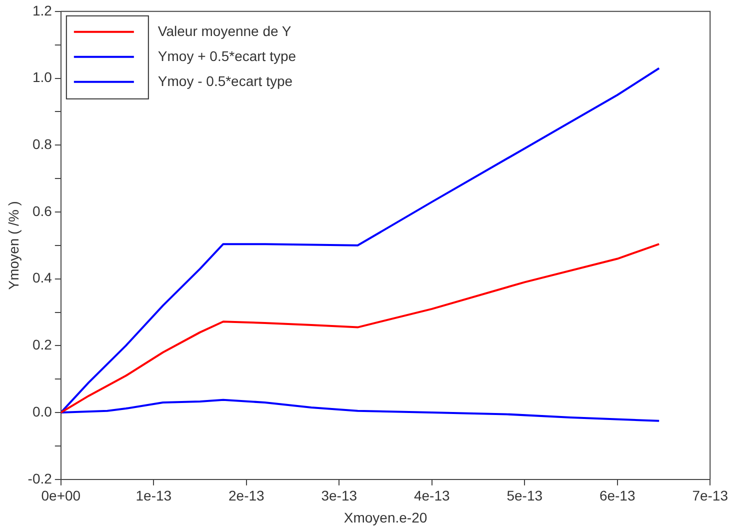 The image size is (731, 531). Describe the element at coordinates (42, 210) in the screenshot. I see `y-tick-label: 0.6` at that location.